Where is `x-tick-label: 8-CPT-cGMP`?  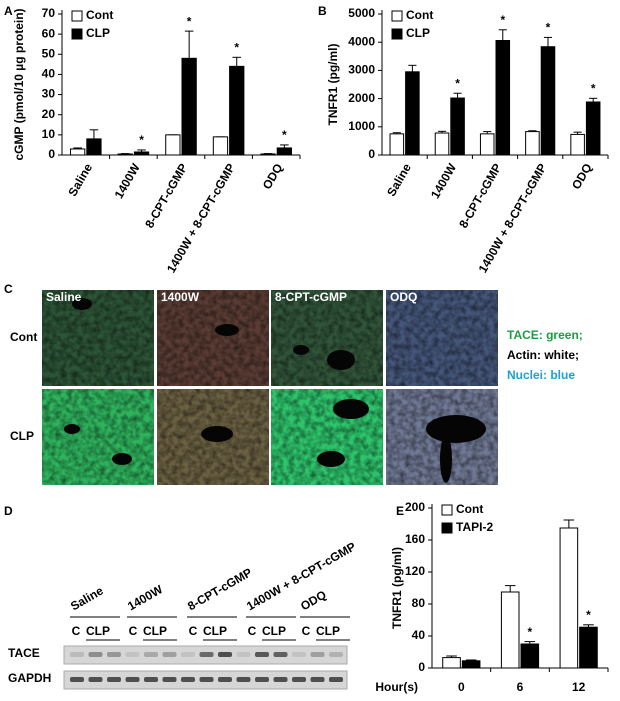 x-tick-label: 8-CPT-cGMP is located at coordinates (480, 195).